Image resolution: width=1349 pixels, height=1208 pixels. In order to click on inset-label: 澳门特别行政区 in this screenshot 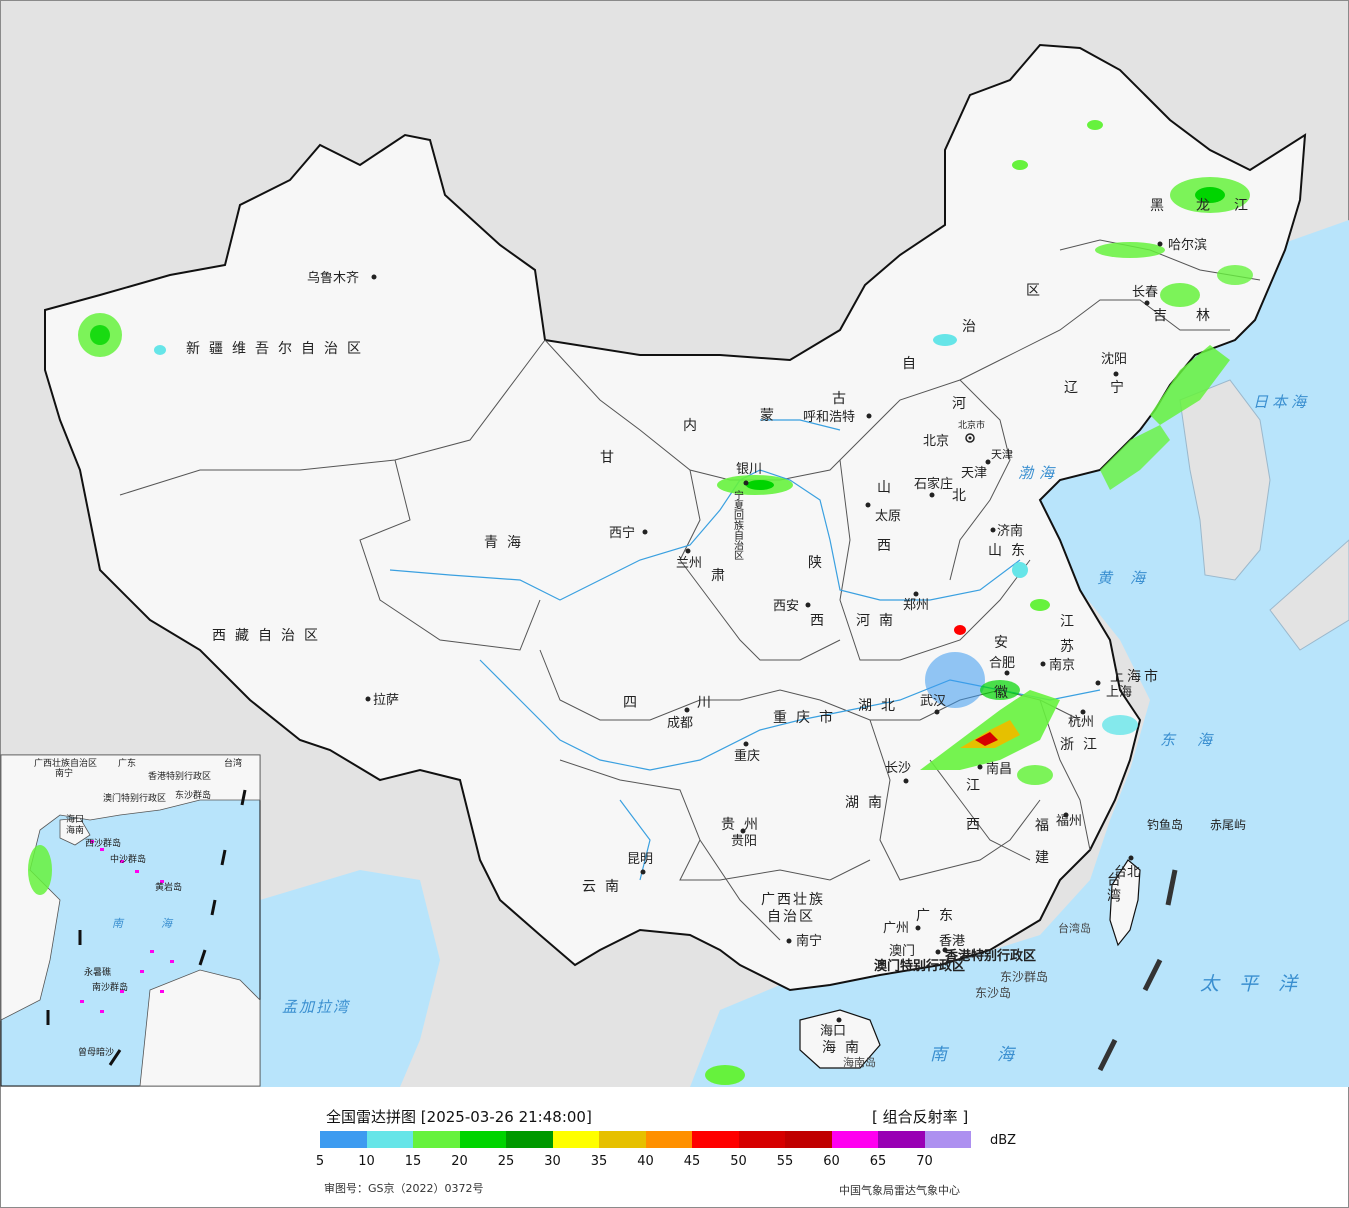, I will do `click(134, 798)`.